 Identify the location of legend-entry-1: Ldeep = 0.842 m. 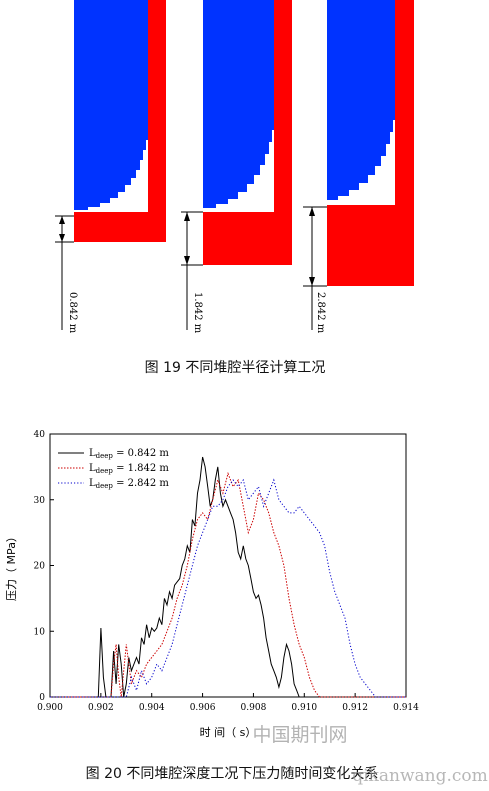
(129, 454).